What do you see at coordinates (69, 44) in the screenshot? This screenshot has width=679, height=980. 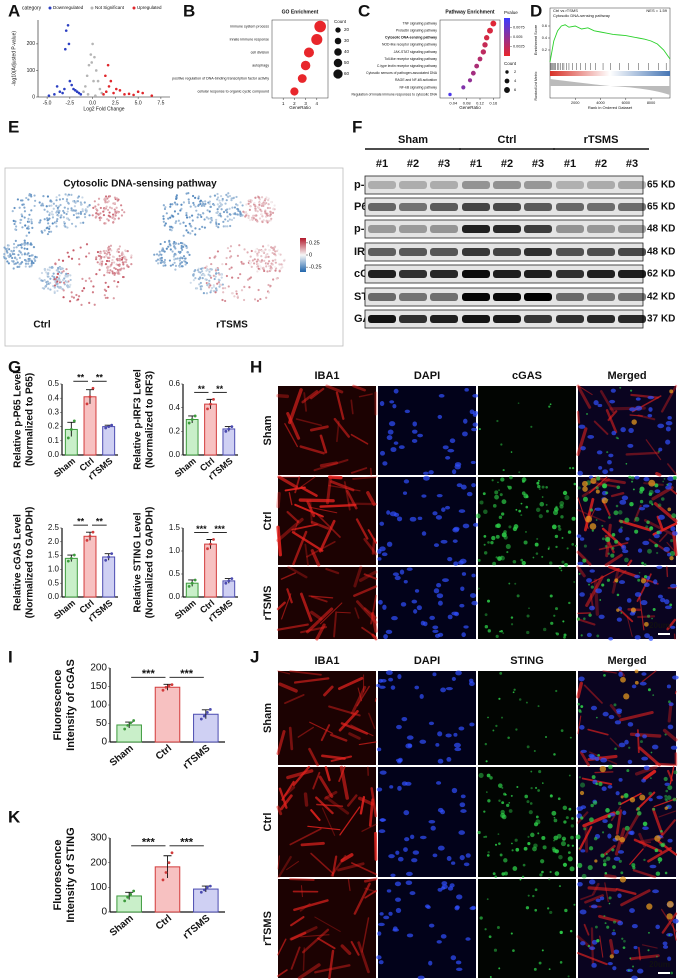 I see `volcano-point` at bounding box center [69, 44].